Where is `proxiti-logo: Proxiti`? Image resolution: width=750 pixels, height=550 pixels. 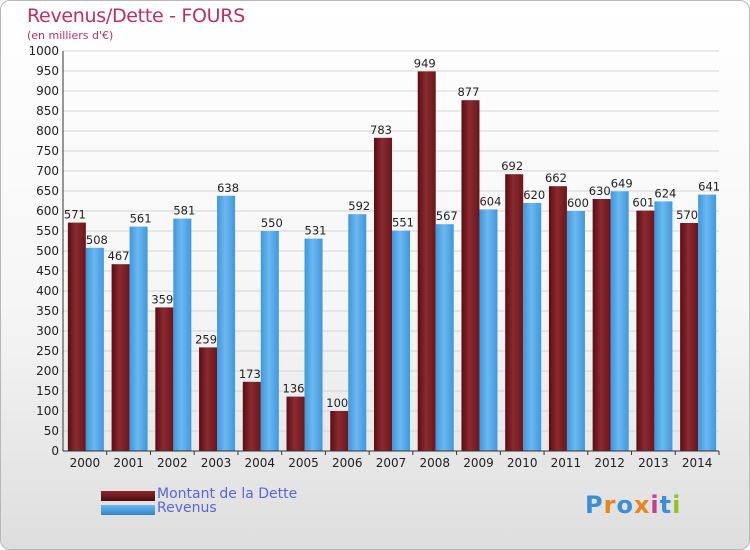 proxiti-logo: Proxiti is located at coordinates (633, 505).